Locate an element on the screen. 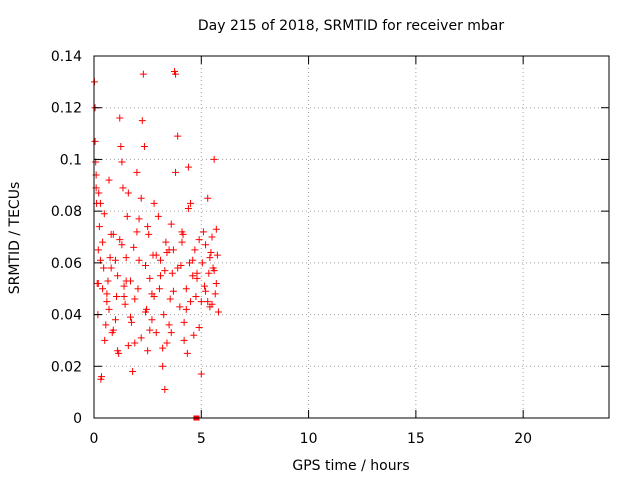  x-tick-label: 0 is located at coordinates (94, 439).